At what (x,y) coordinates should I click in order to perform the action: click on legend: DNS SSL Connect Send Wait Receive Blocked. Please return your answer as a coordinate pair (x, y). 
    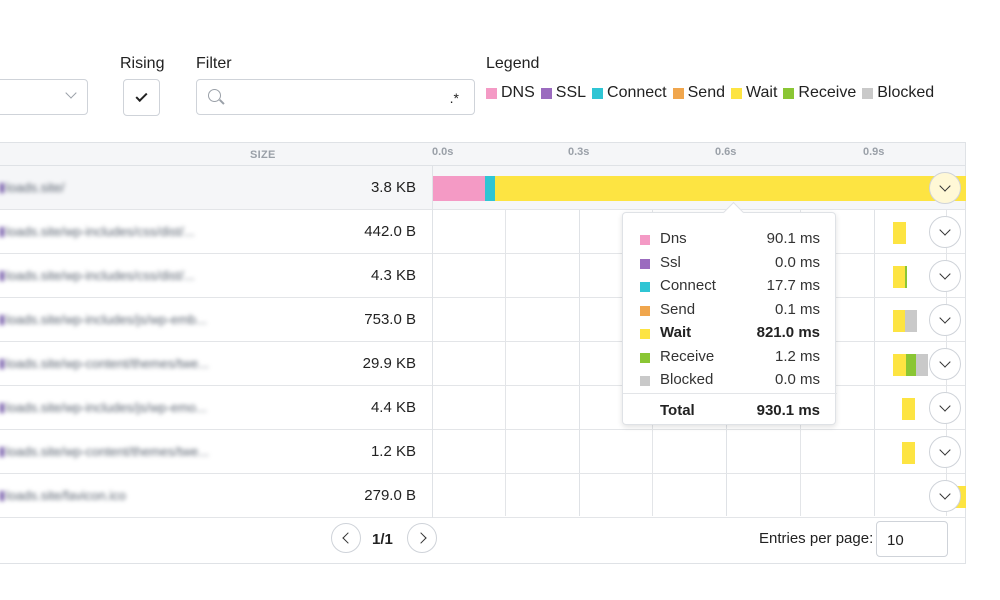
    Looking at the image, I should click on (713, 93).